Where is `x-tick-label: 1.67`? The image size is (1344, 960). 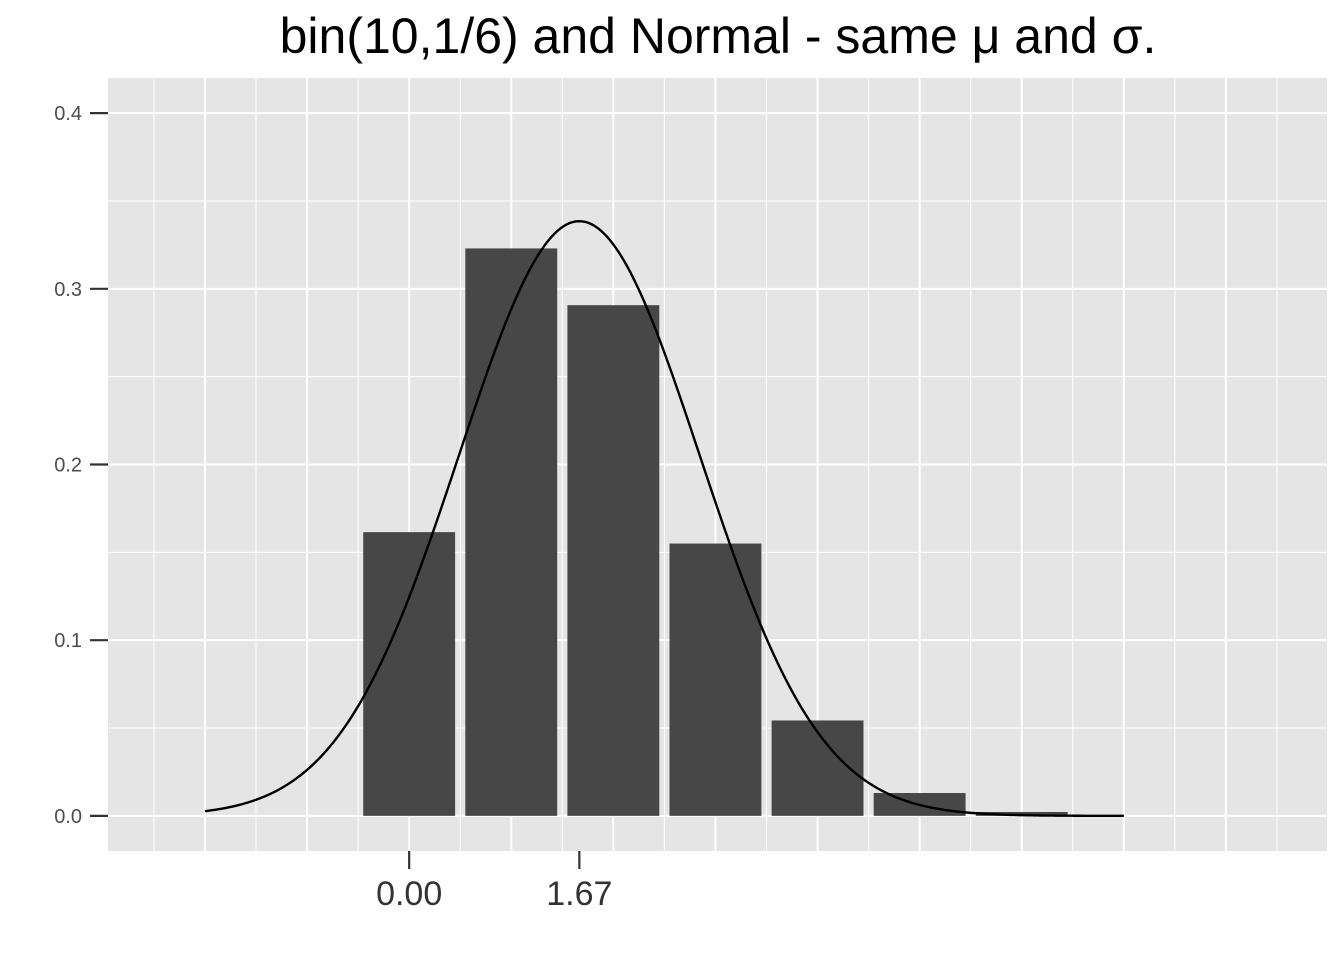
x-tick-label: 1.67 is located at coordinates (579, 894).